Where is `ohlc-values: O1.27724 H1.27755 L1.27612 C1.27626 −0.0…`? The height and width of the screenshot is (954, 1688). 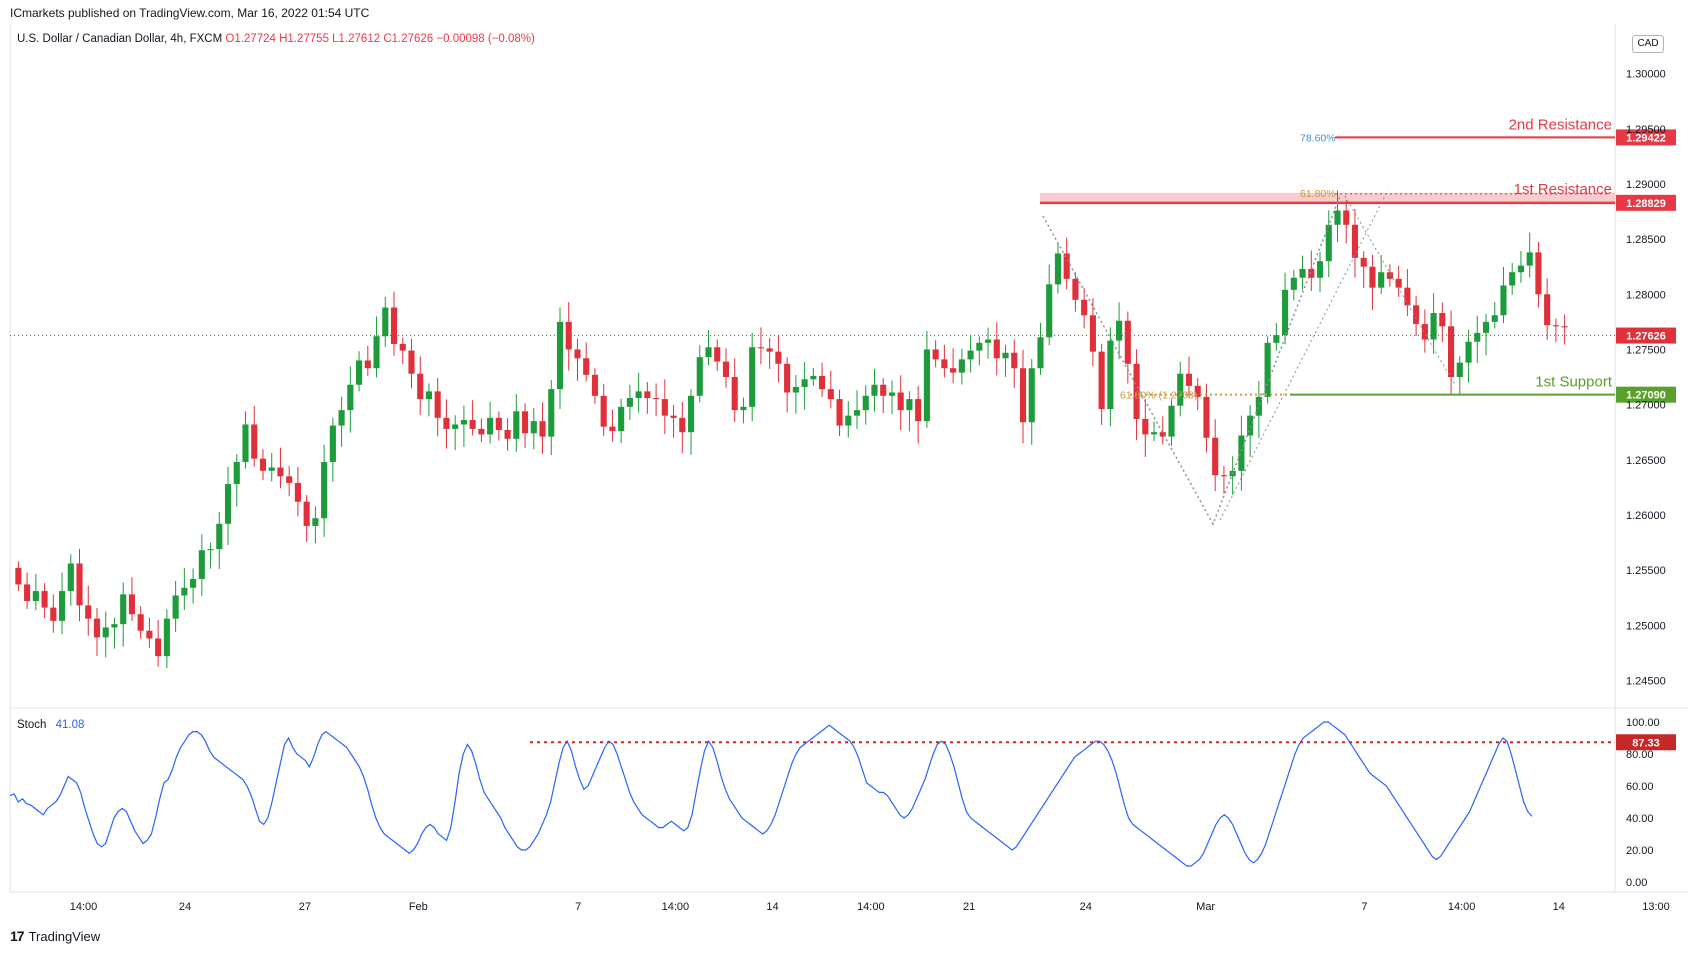
ohlc-values: O1.27724 H1.27755 L1.27612 C1.27626 −0.0… is located at coordinates (380, 39).